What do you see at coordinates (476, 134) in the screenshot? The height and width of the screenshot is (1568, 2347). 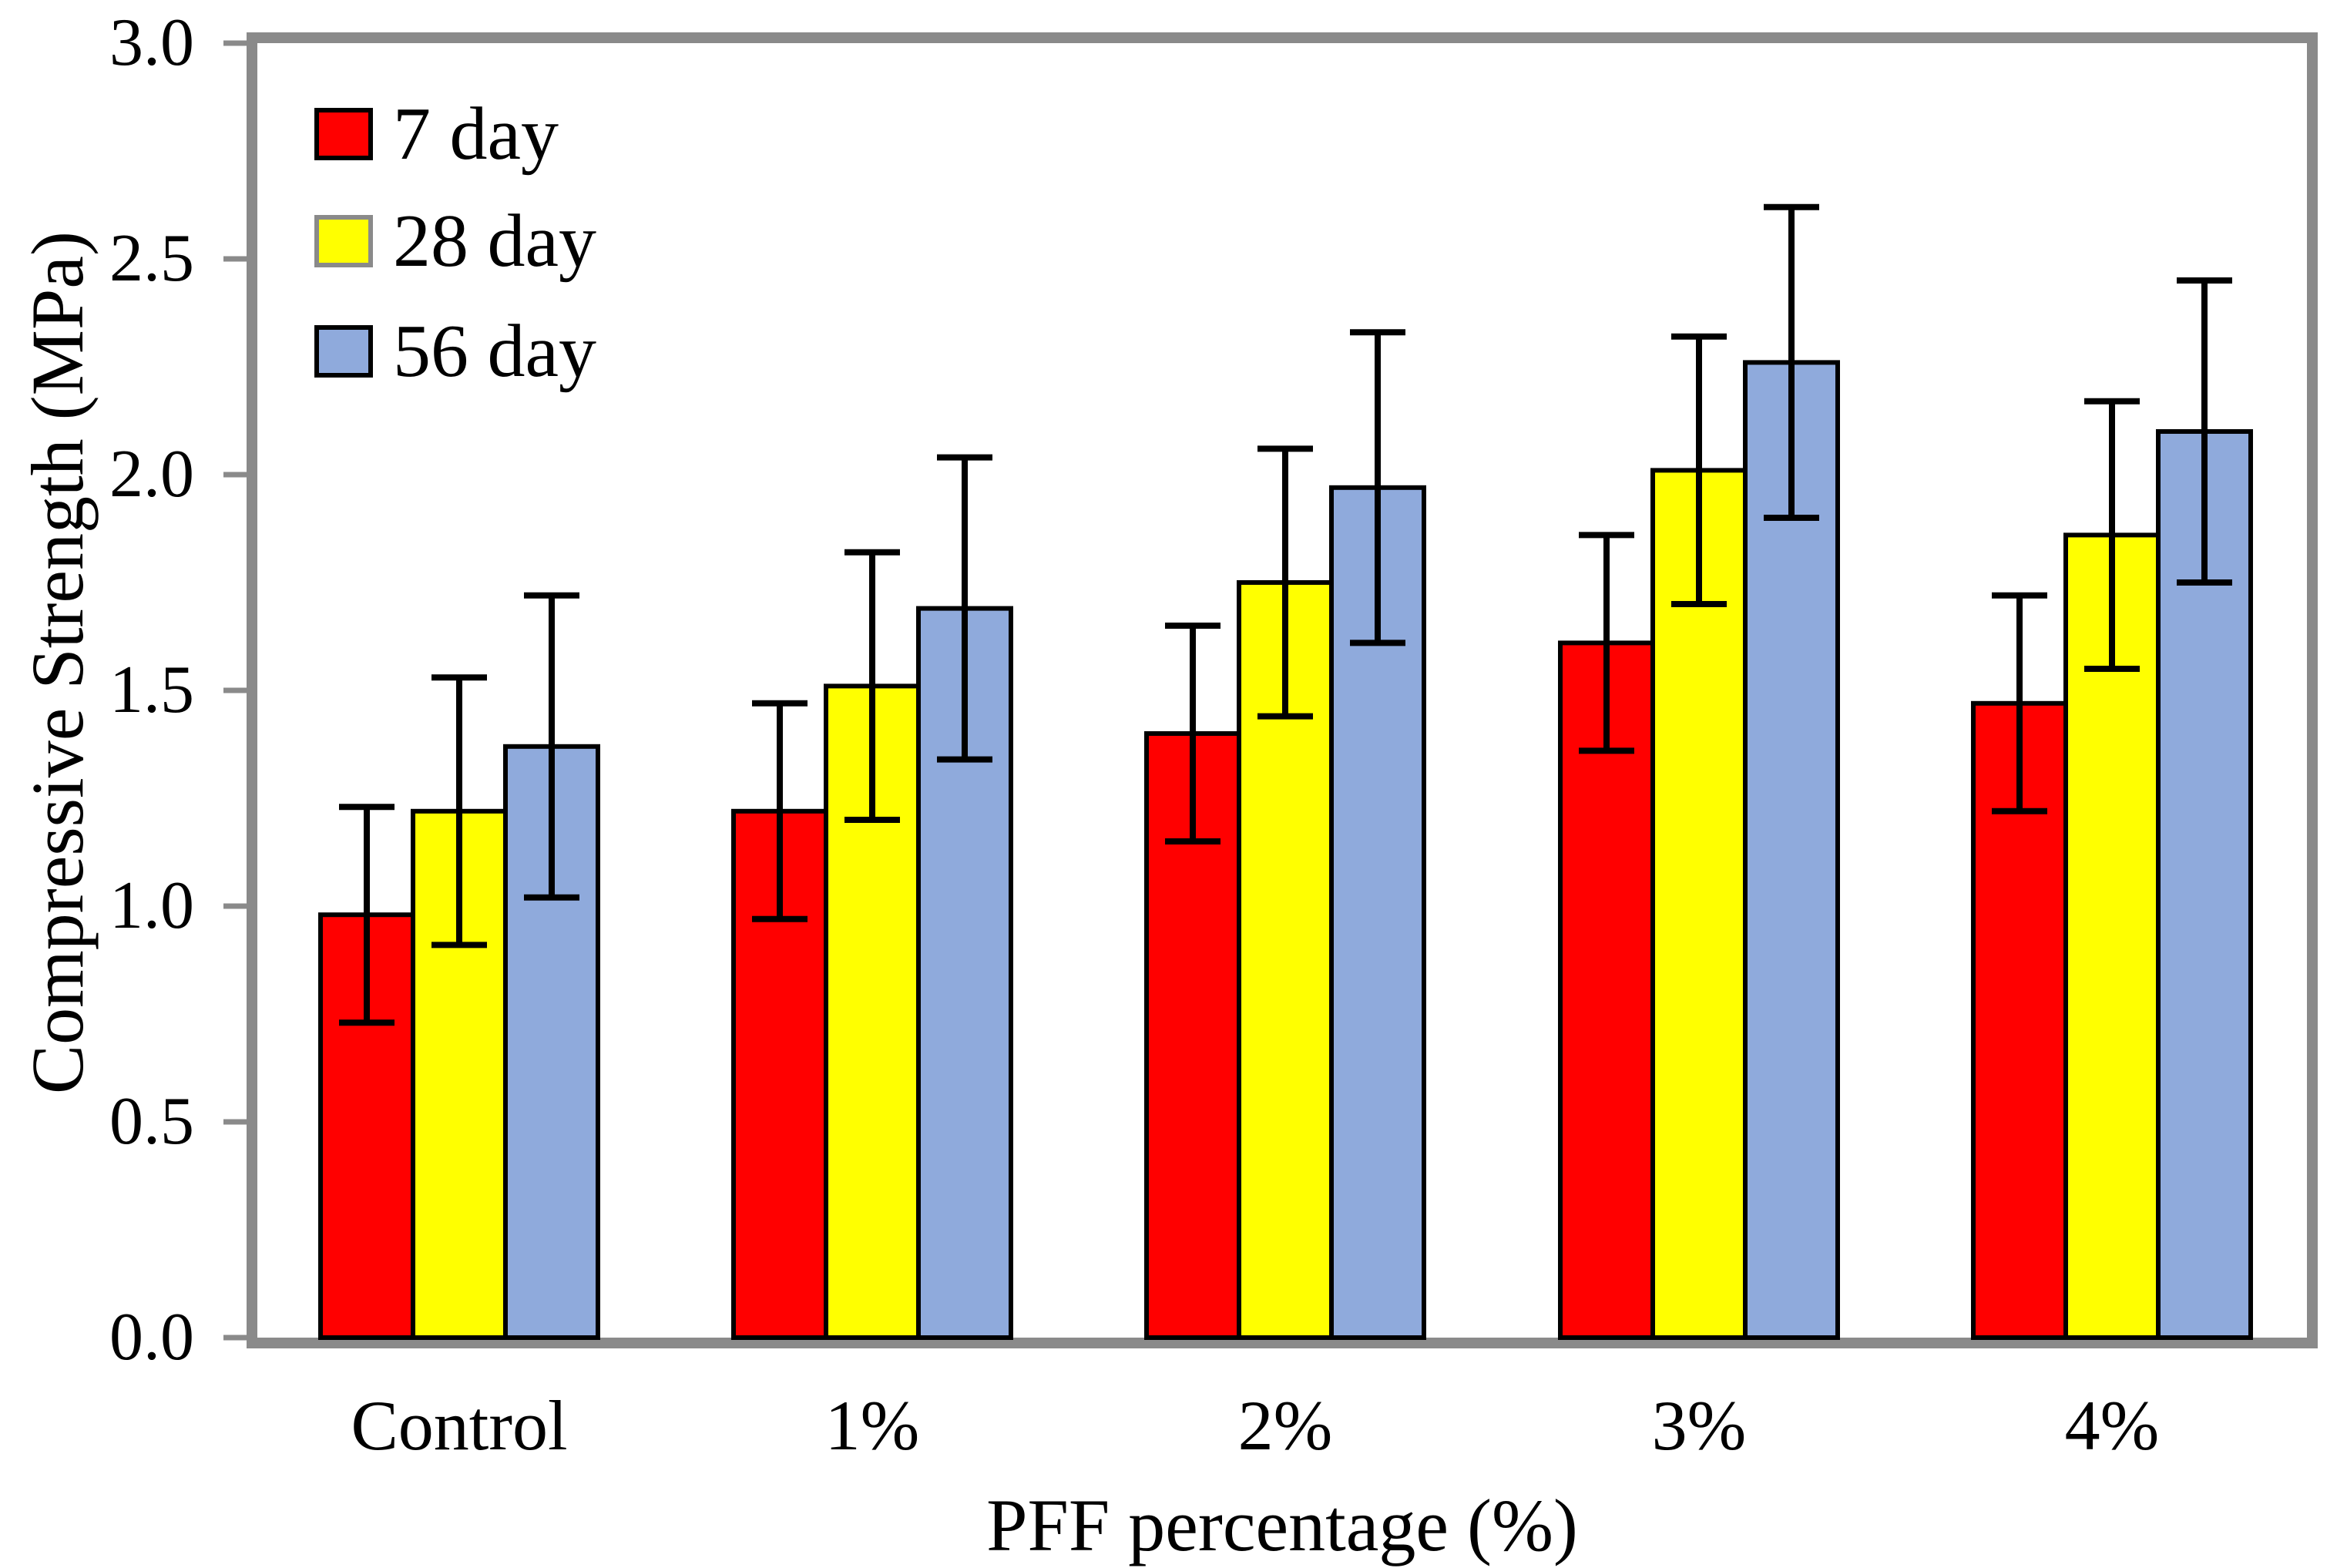 I see `legend-label-7day: 7 day` at bounding box center [476, 134].